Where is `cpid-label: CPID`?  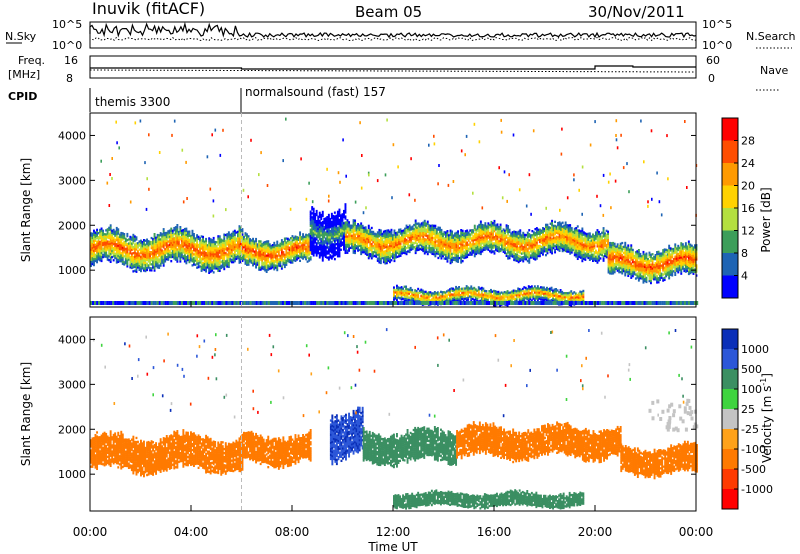
cpid-label: CPID is located at coordinates (22, 96).